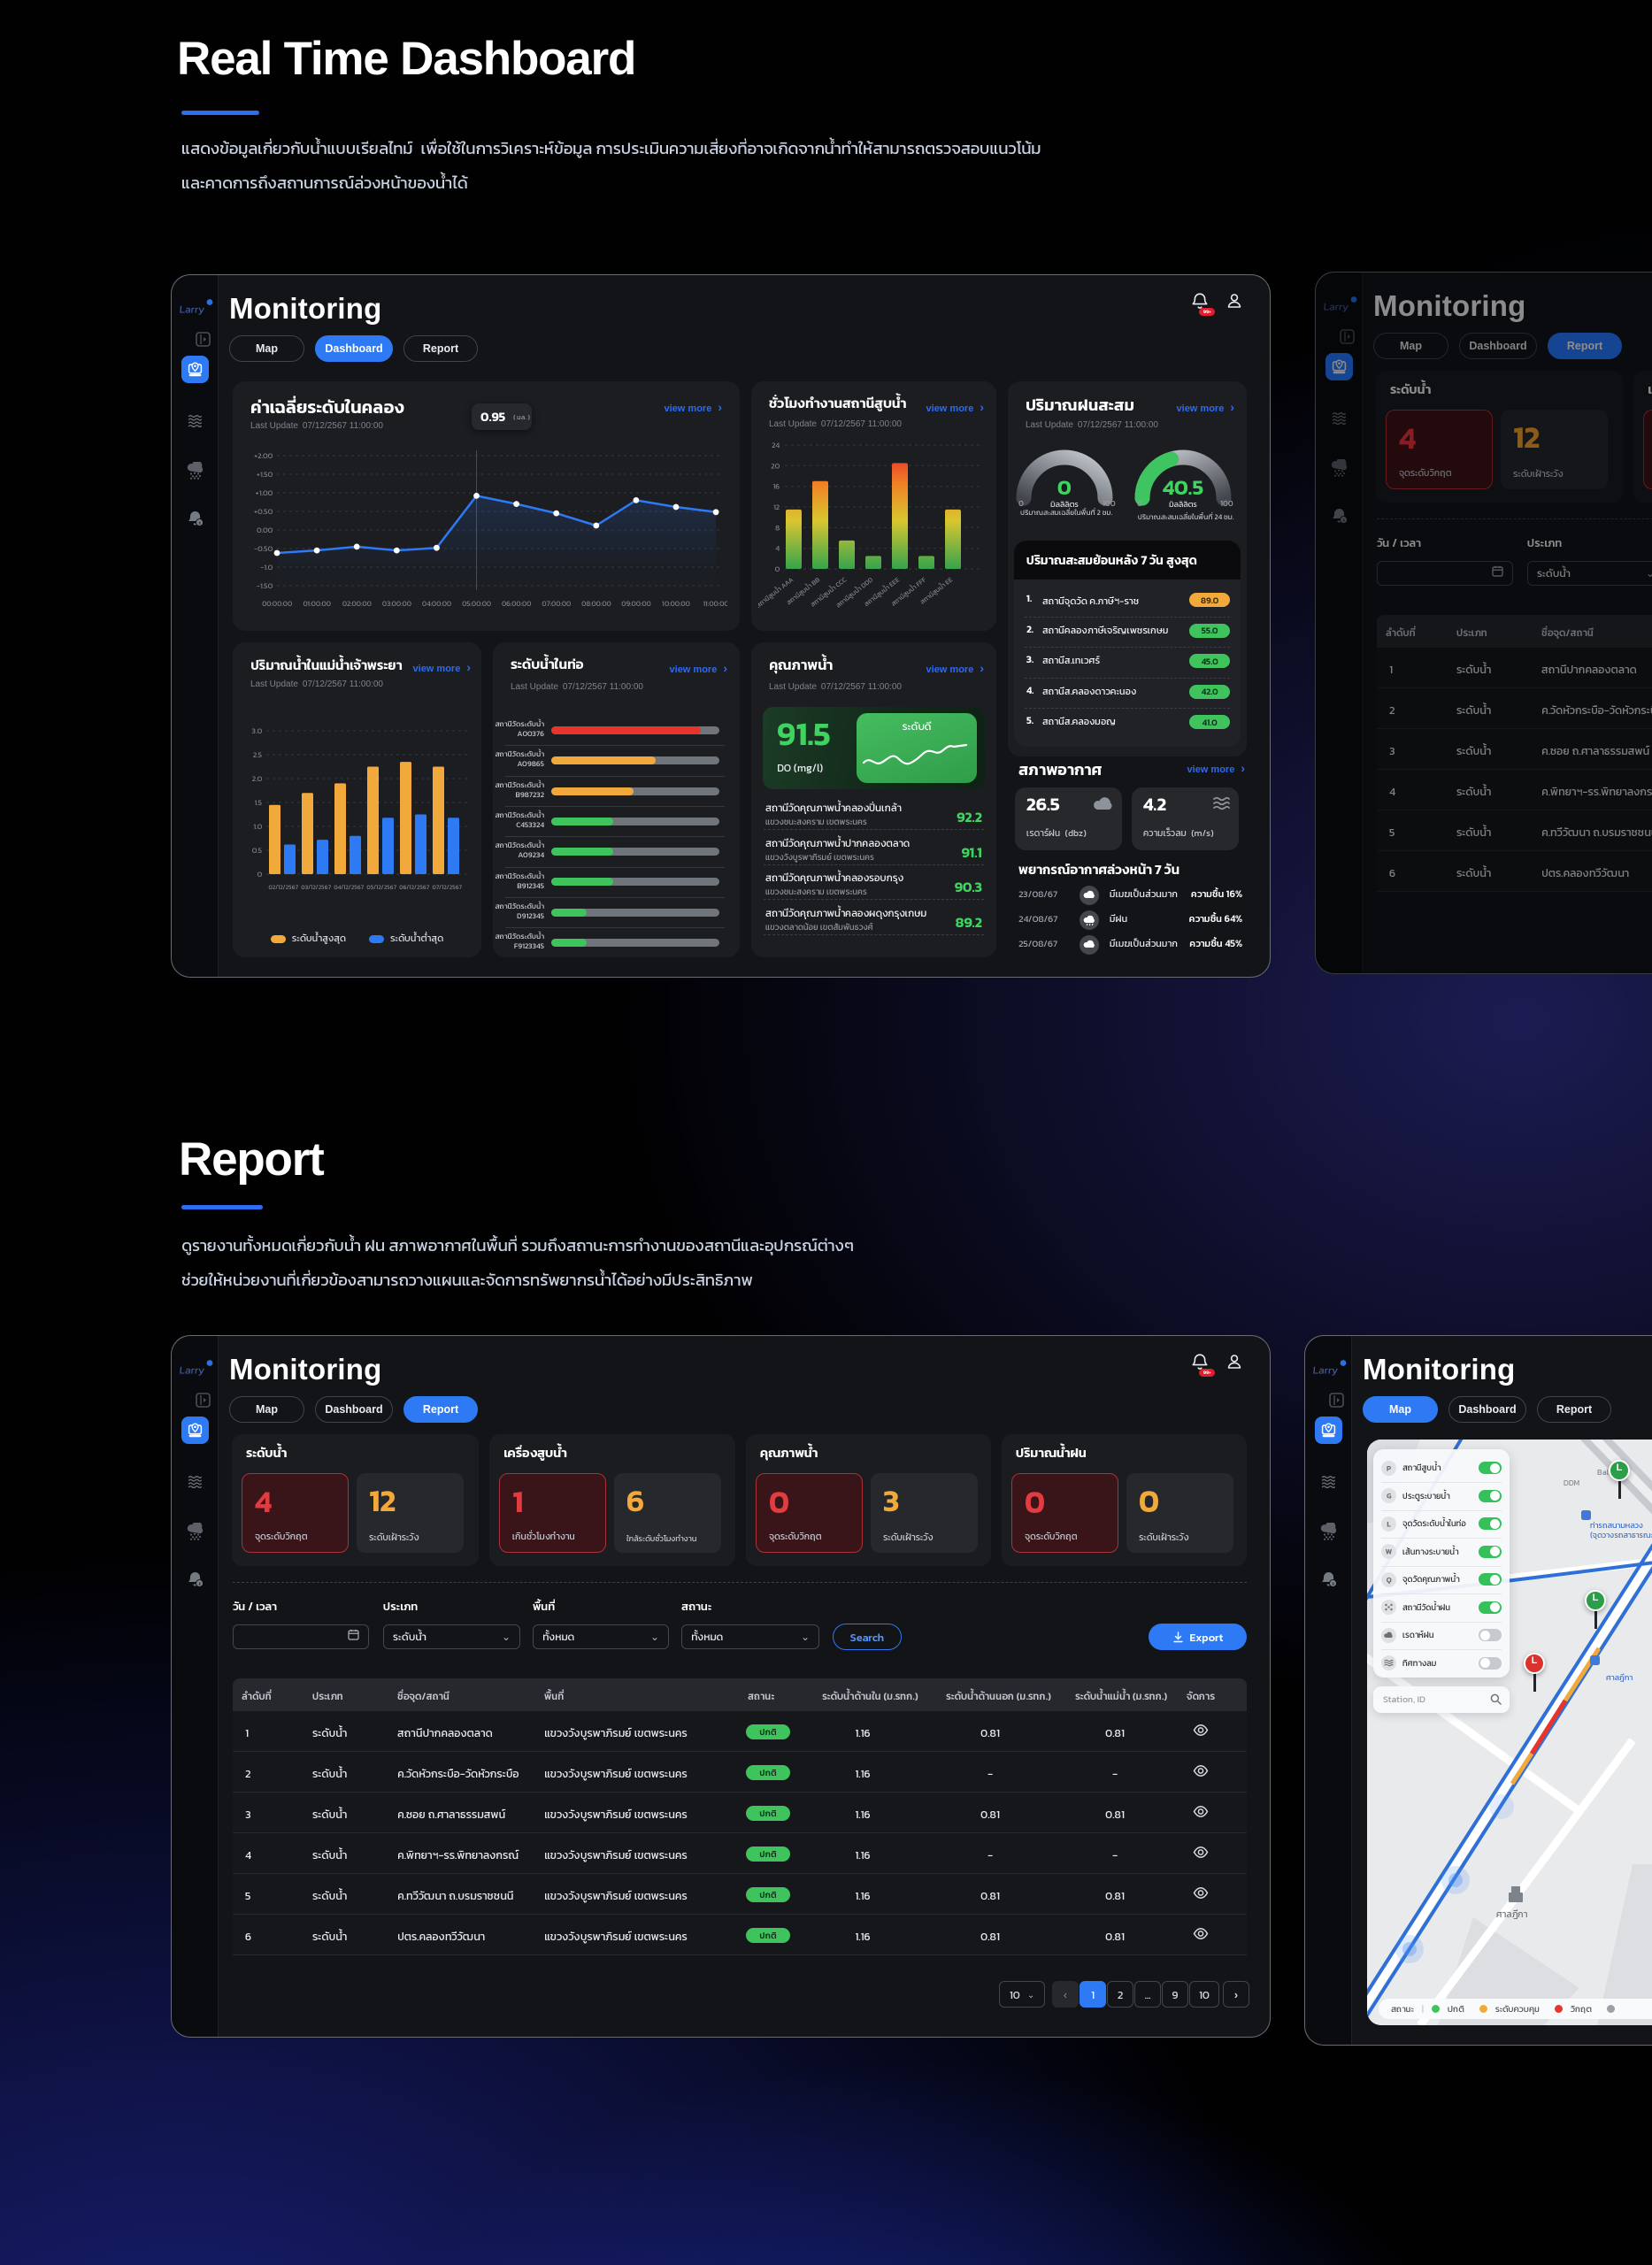  What do you see at coordinates (775, 466) in the screenshot?
I see `svg-text: 20` at bounding box center [775, 466].